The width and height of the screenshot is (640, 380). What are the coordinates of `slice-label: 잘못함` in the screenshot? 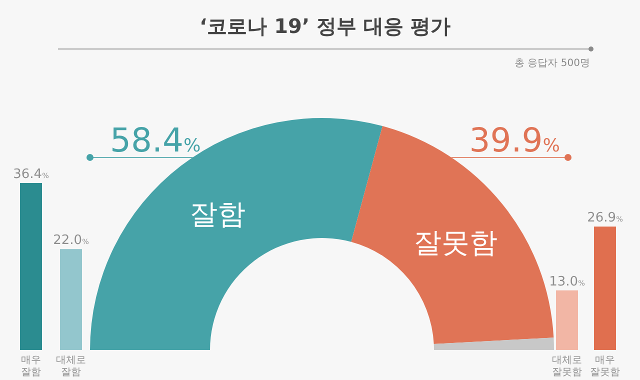 It's located at (456, 242).